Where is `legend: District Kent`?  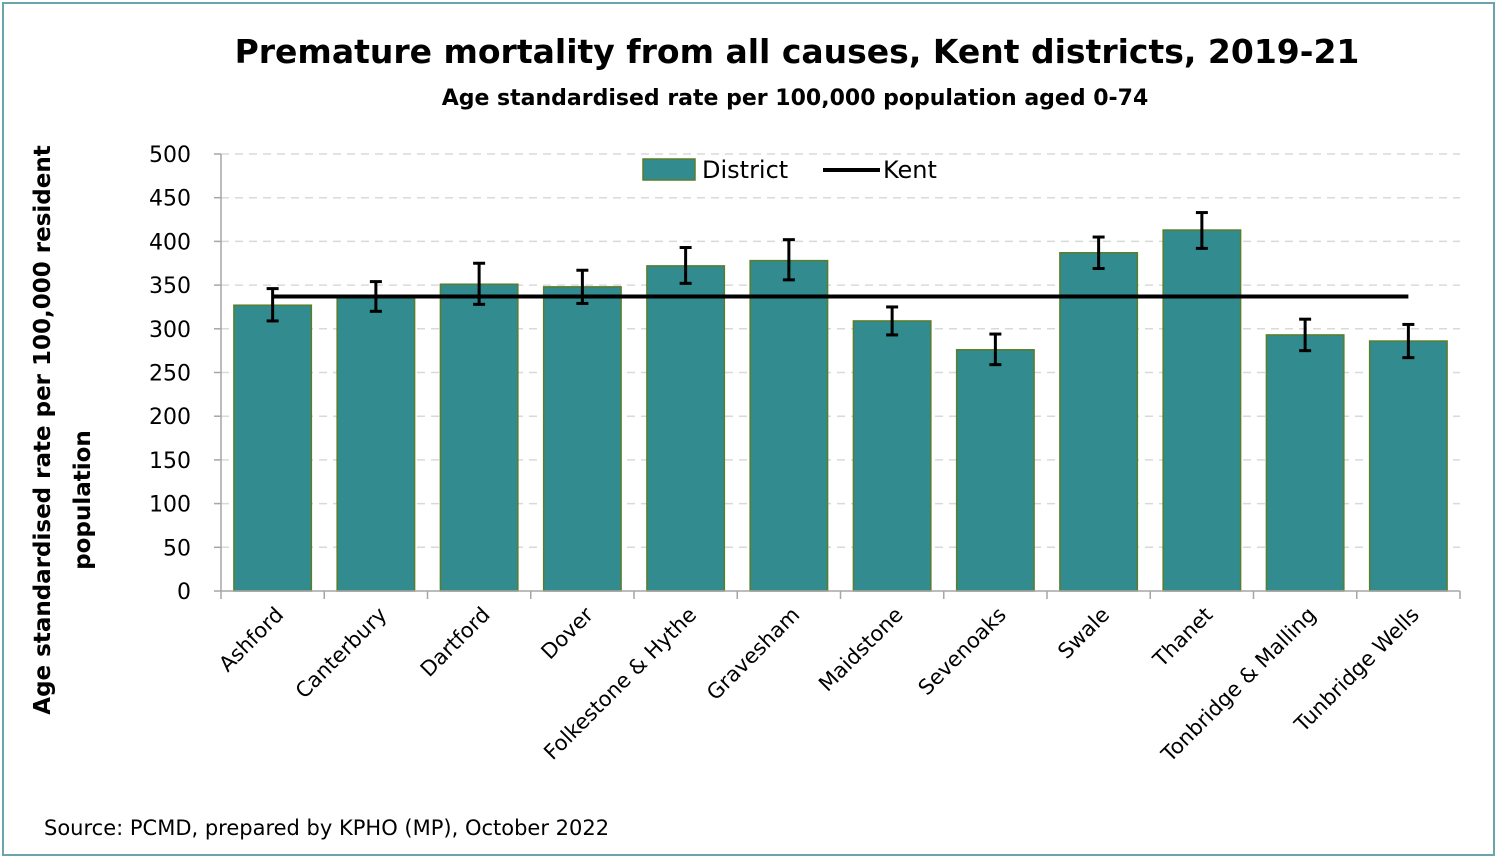 legend: District Kent is located at coordinates (789, 170).